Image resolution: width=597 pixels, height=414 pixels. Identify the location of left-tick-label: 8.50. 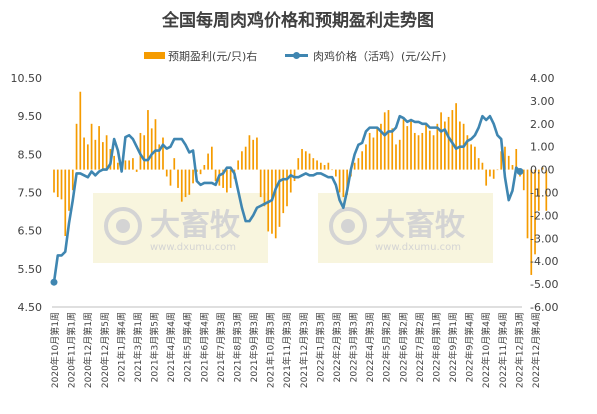
(30, 154).